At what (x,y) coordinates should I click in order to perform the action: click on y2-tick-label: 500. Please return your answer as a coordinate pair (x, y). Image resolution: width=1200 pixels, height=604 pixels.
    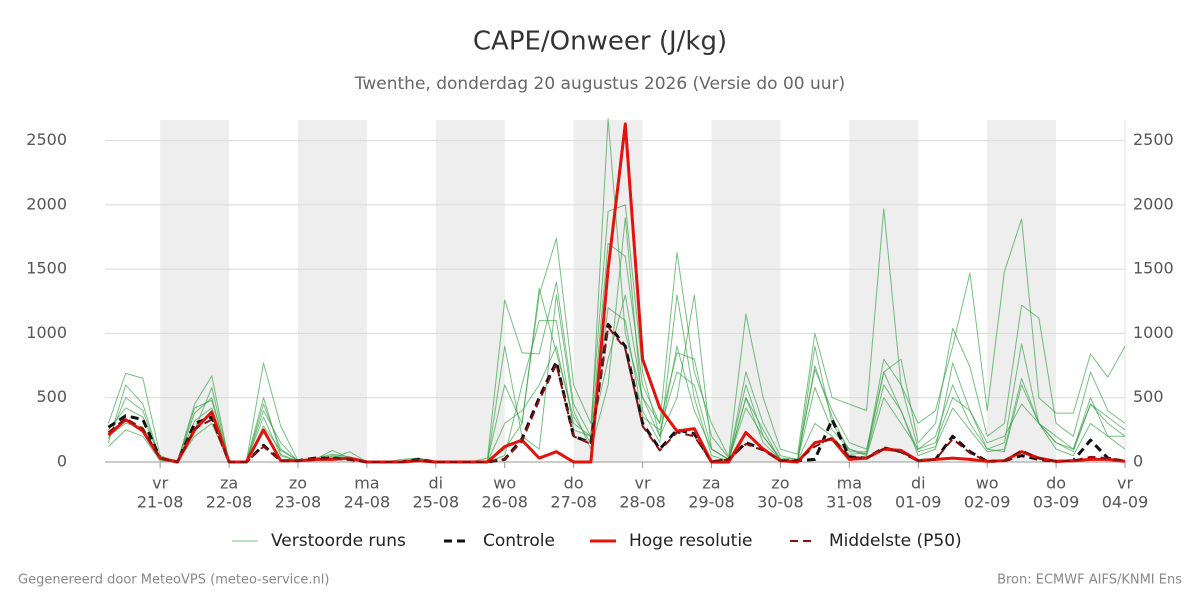
    Looking at the image, I should click on (1148, 396).